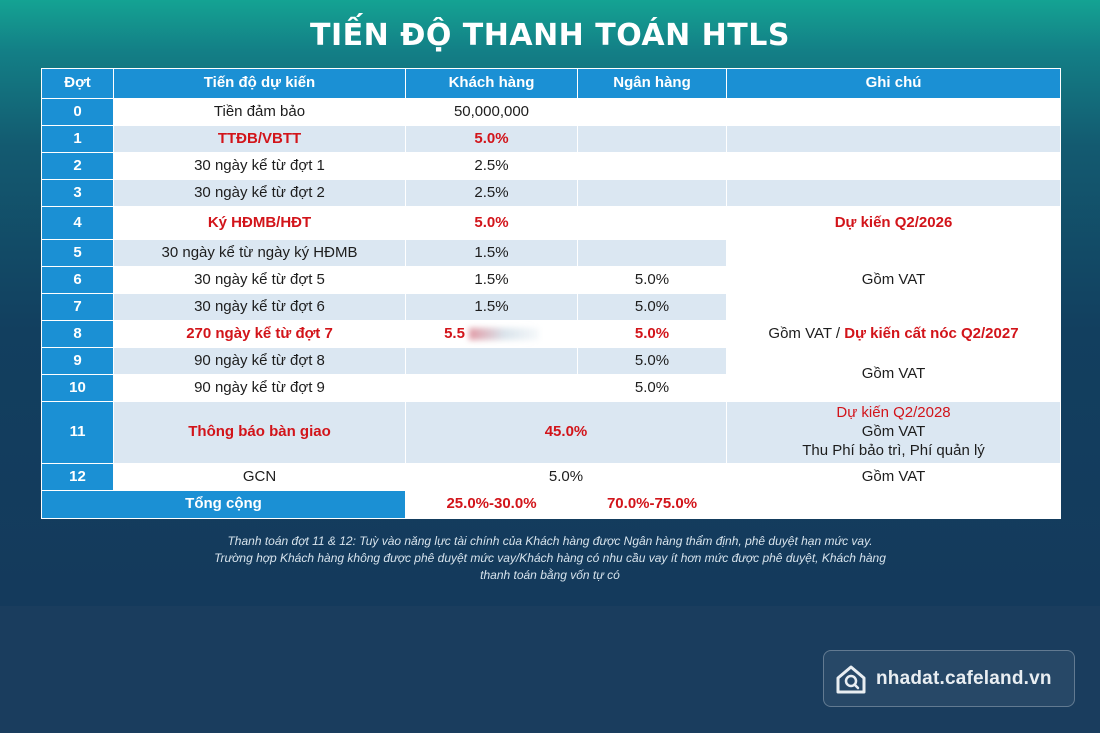  What do you see at coordinates (652, 83) in the screenshot?
I see `col-header-ngan-hang: Ngân hàng` at bounding box center [652, 83].